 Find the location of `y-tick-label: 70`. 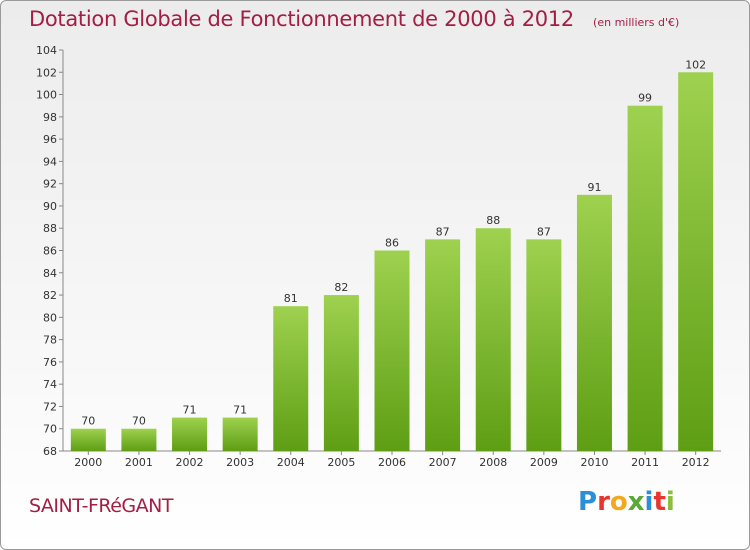

y-tick-label: 70 is located at coordinates (50, 429).